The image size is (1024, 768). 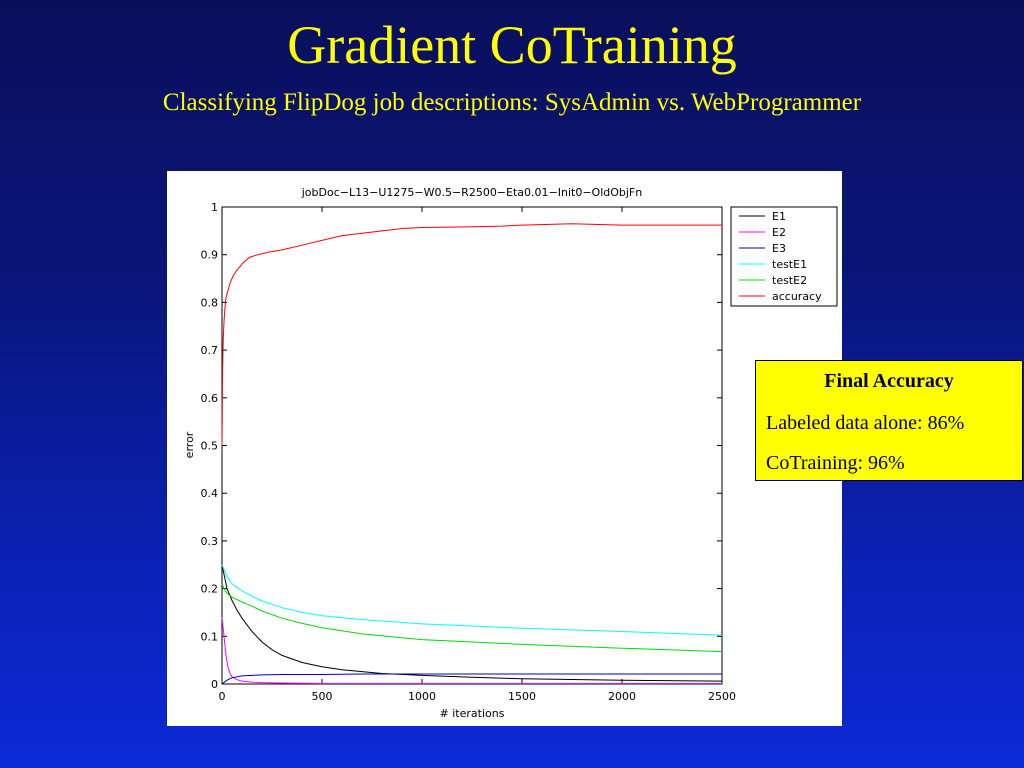 What do you see at coordinates (865, 423) in the screenshot?
I see `labeled-data-accuracy: Labeled data alone: 86%` at bounding box center [865, 423].